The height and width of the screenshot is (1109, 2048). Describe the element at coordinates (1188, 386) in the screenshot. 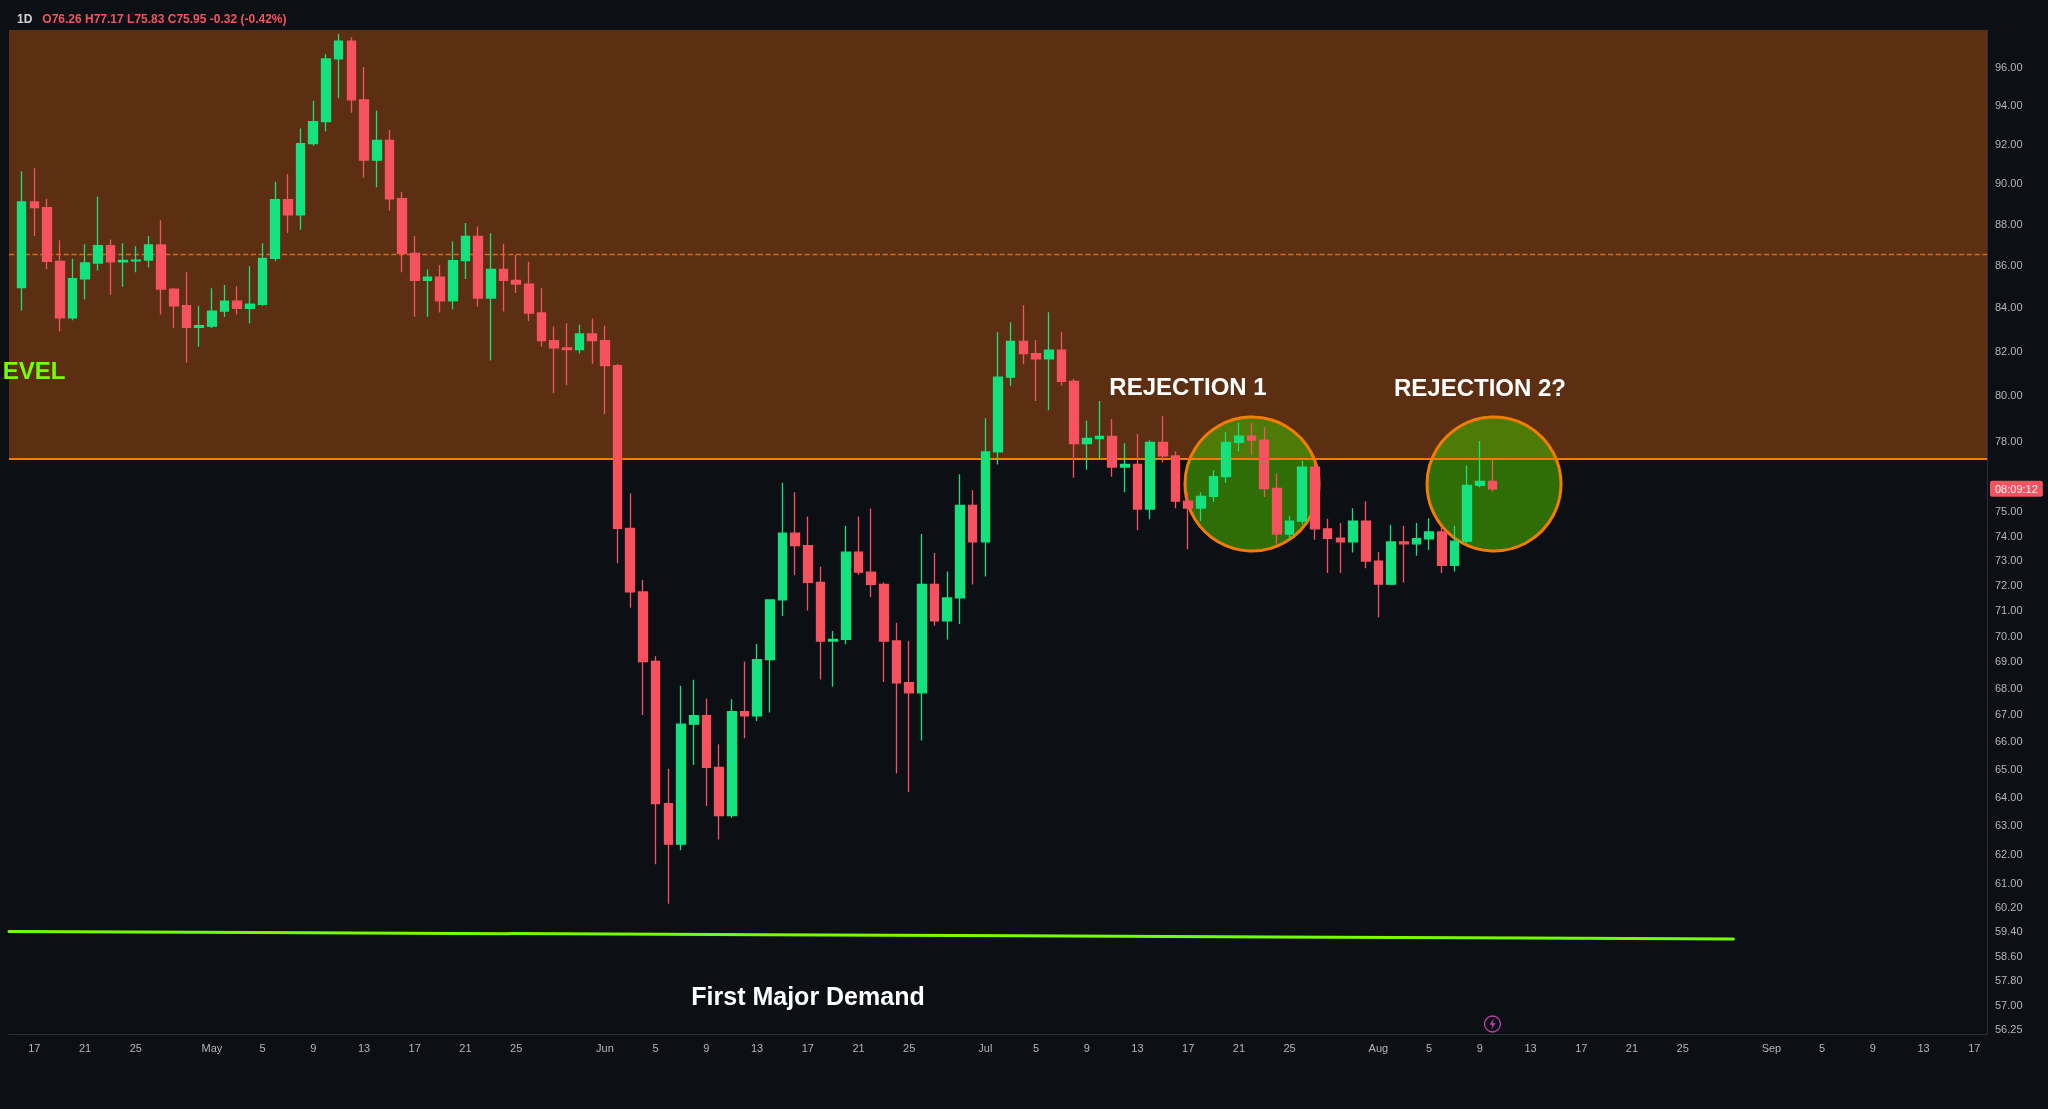

I see `annotation: REJECTION 1` at that location.